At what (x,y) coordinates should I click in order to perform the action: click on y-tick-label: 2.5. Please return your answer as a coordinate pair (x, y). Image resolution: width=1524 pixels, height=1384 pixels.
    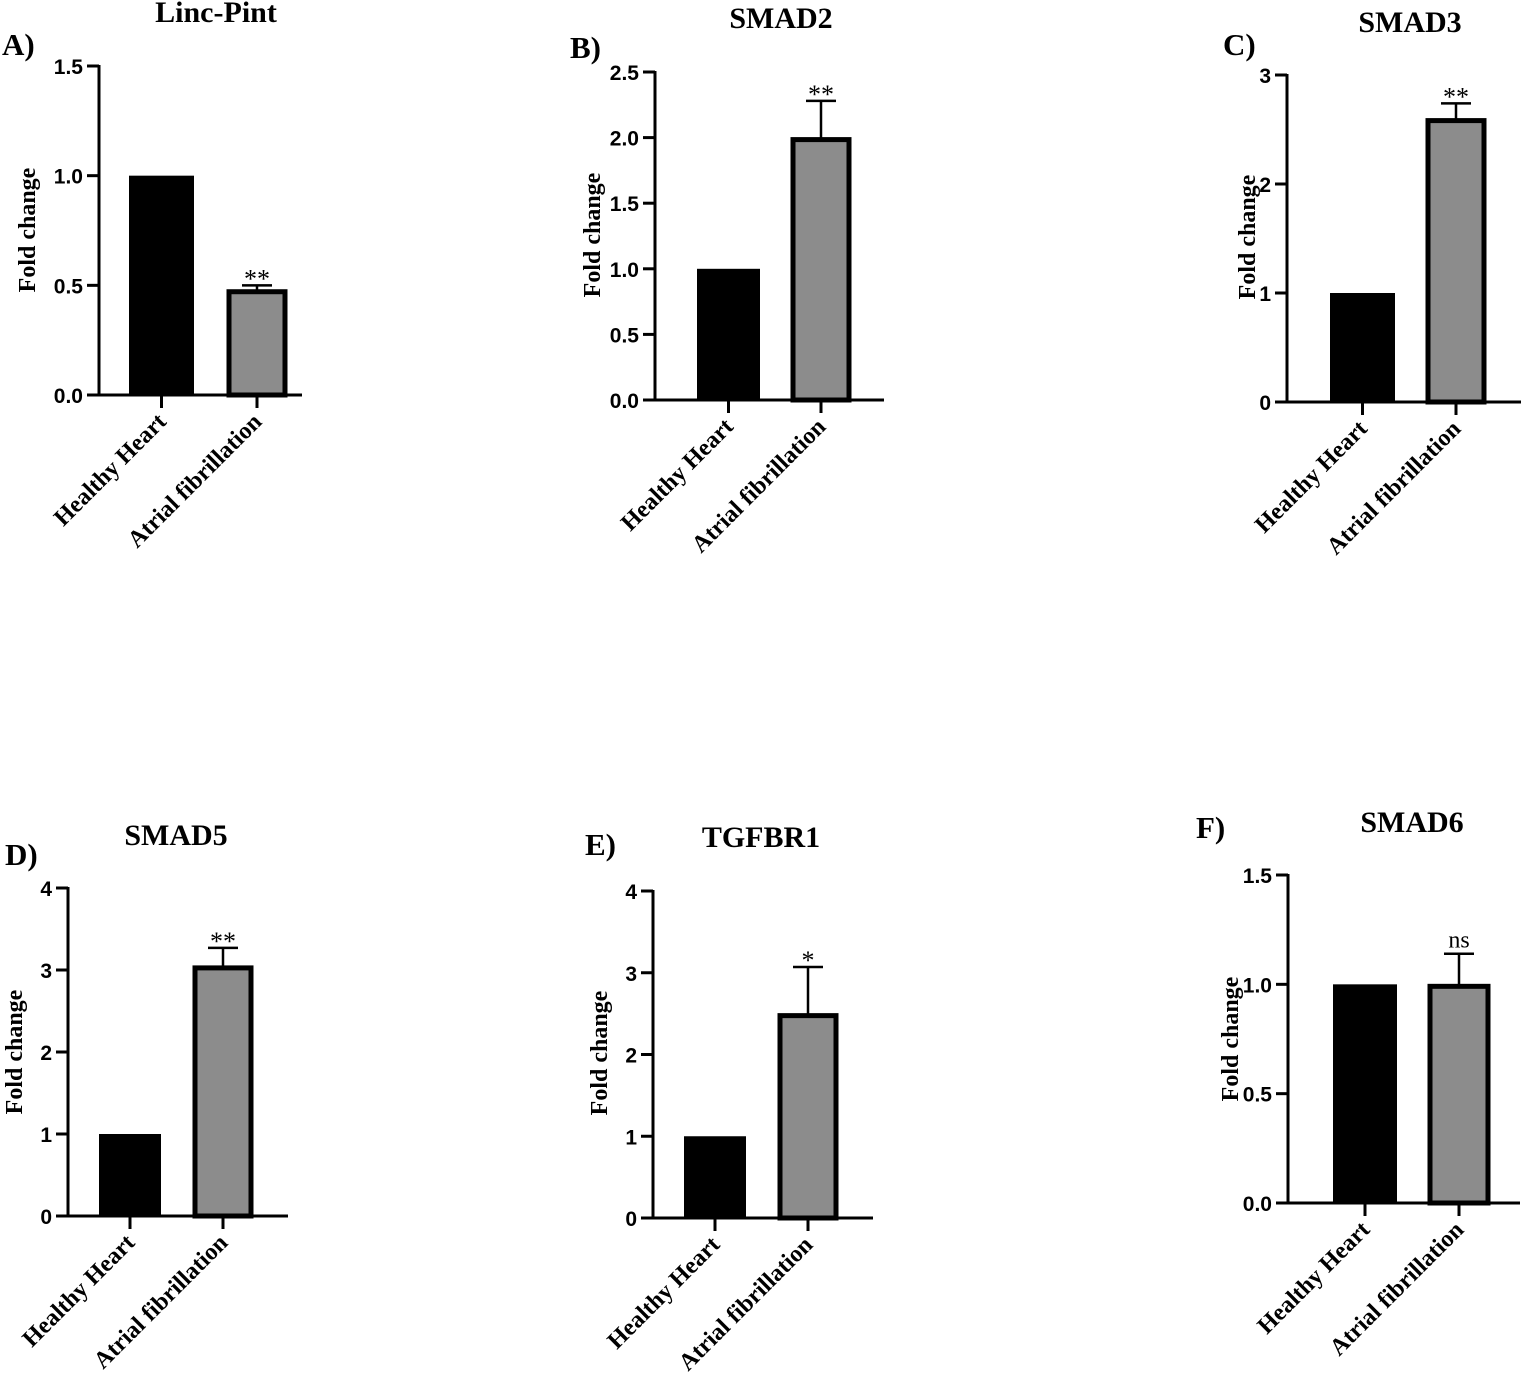
    Looking at the image, I should click on (625, 73).